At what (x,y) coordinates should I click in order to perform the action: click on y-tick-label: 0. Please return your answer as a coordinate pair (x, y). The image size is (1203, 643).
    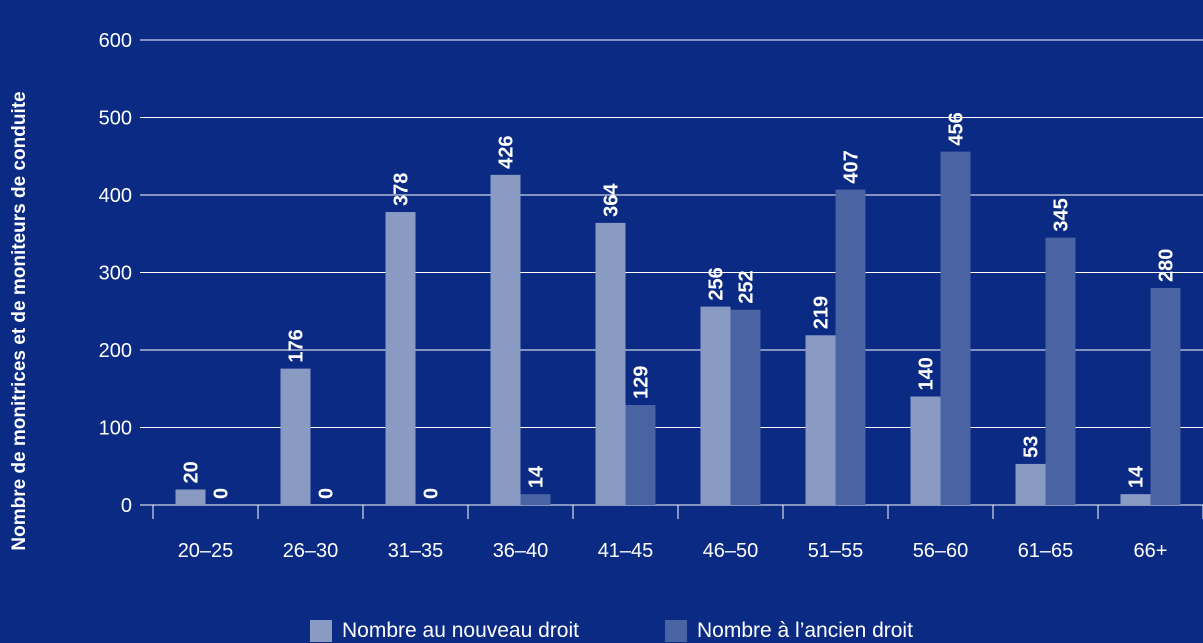
    Looking at the image, I should click on (126, 506).